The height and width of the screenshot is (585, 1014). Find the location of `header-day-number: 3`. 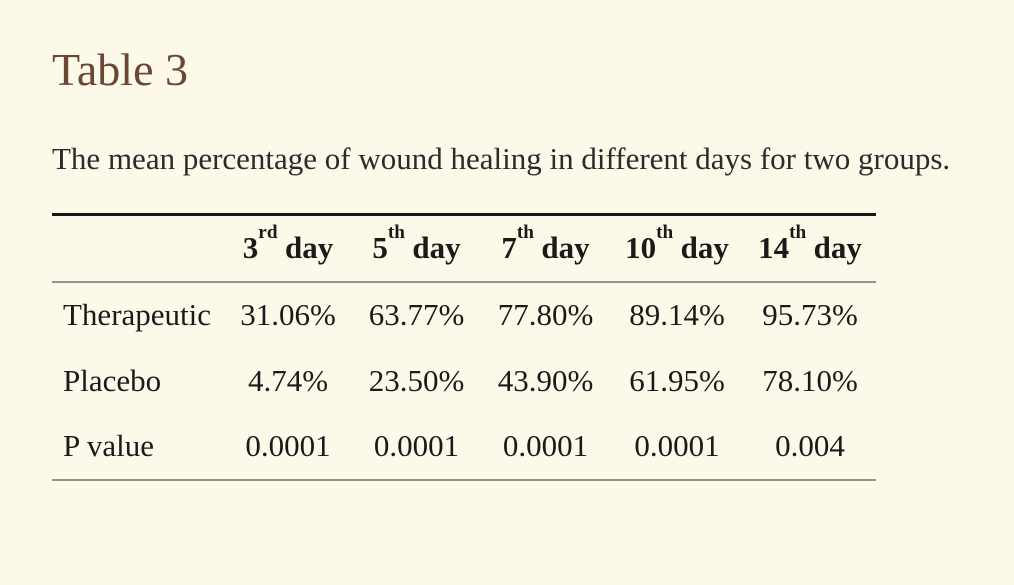

header-day-number: 3 is located at coordinates (250, 248).